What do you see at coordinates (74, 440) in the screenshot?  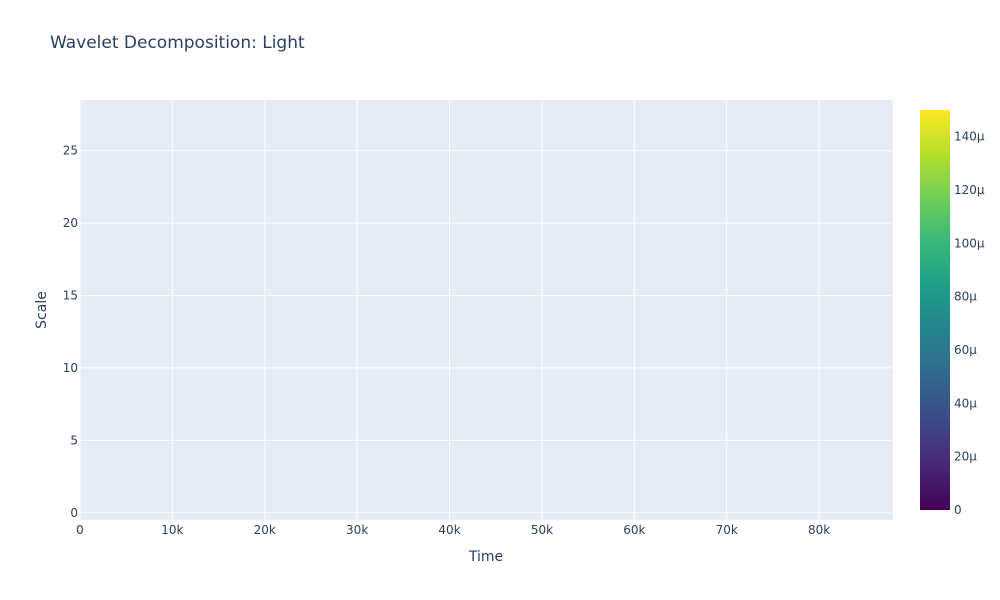 I see `y-tick-label: 5` at bounding box center [74, 440].